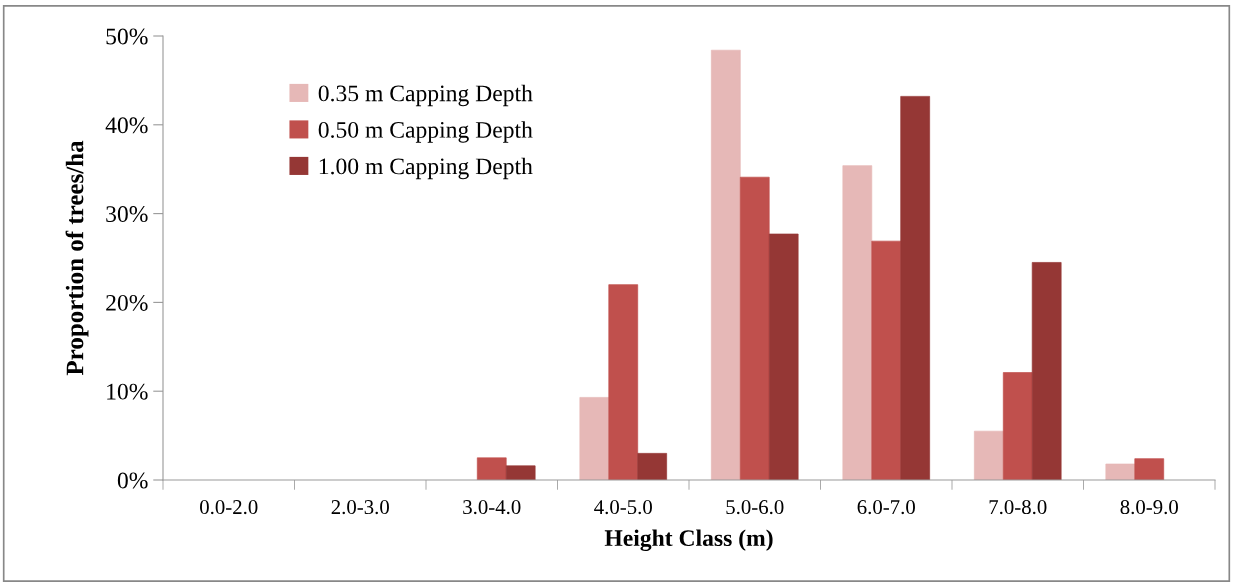 The height and width of the screenshot is (587, 1233). I want to click on x-tick-label: 3.0-4.0, so click(492, 507).